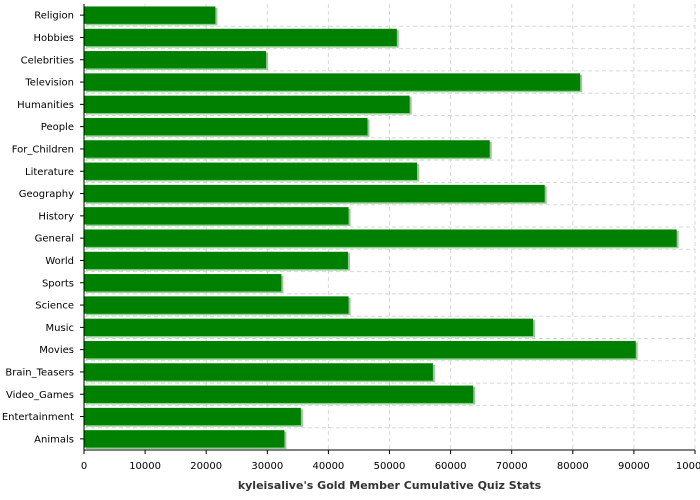  Describe the element at coordinates (40, 395) in the screenshot. I see `category-label: Video_Games` at that location.